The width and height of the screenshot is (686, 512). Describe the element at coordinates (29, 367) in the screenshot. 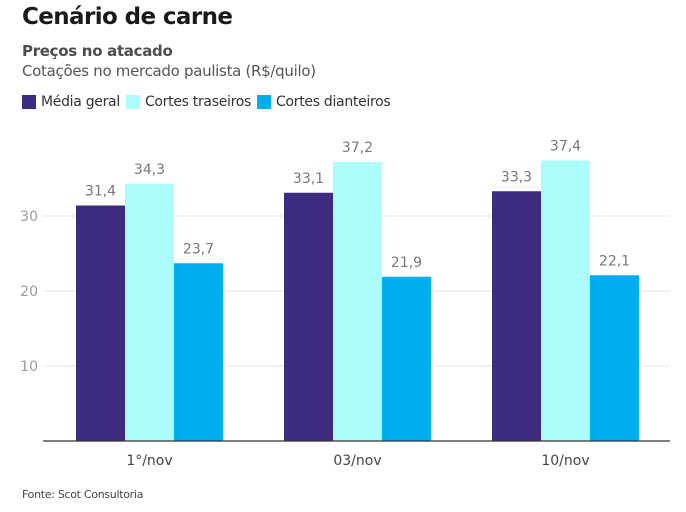

I see `y-tick-label: 10` at that location.